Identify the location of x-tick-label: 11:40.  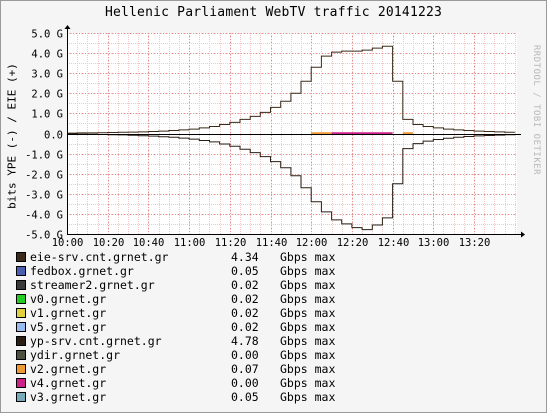
(272, 243).